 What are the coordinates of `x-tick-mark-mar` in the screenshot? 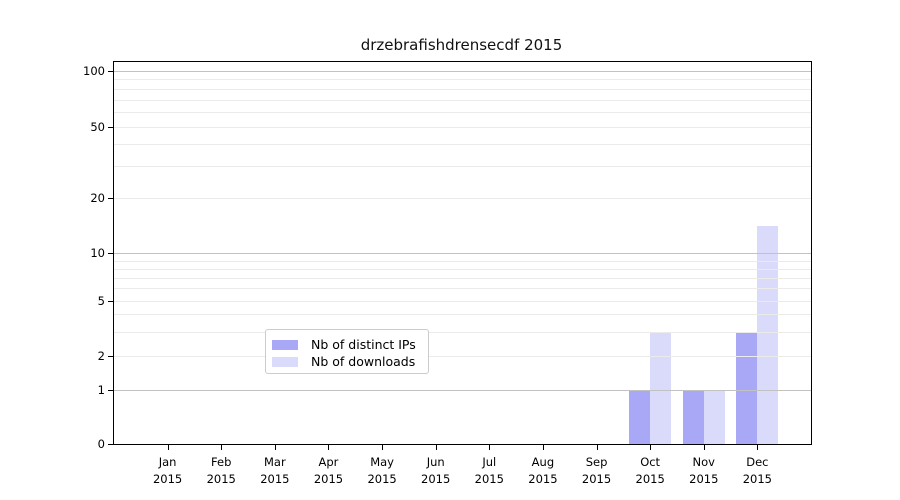 It's located at (275, 447).